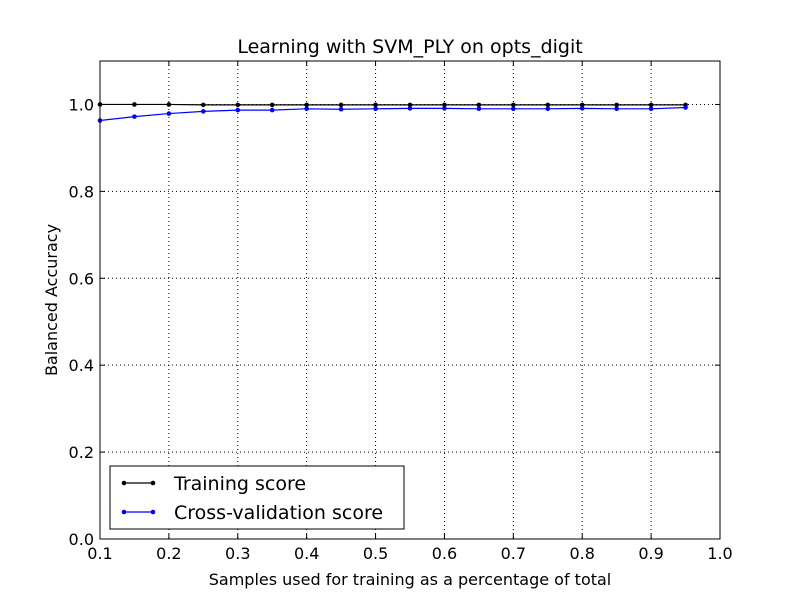 The height and width of the screenshot is (604, 800). I want to click on x-tick-label: 0.2, so click(168, 553).